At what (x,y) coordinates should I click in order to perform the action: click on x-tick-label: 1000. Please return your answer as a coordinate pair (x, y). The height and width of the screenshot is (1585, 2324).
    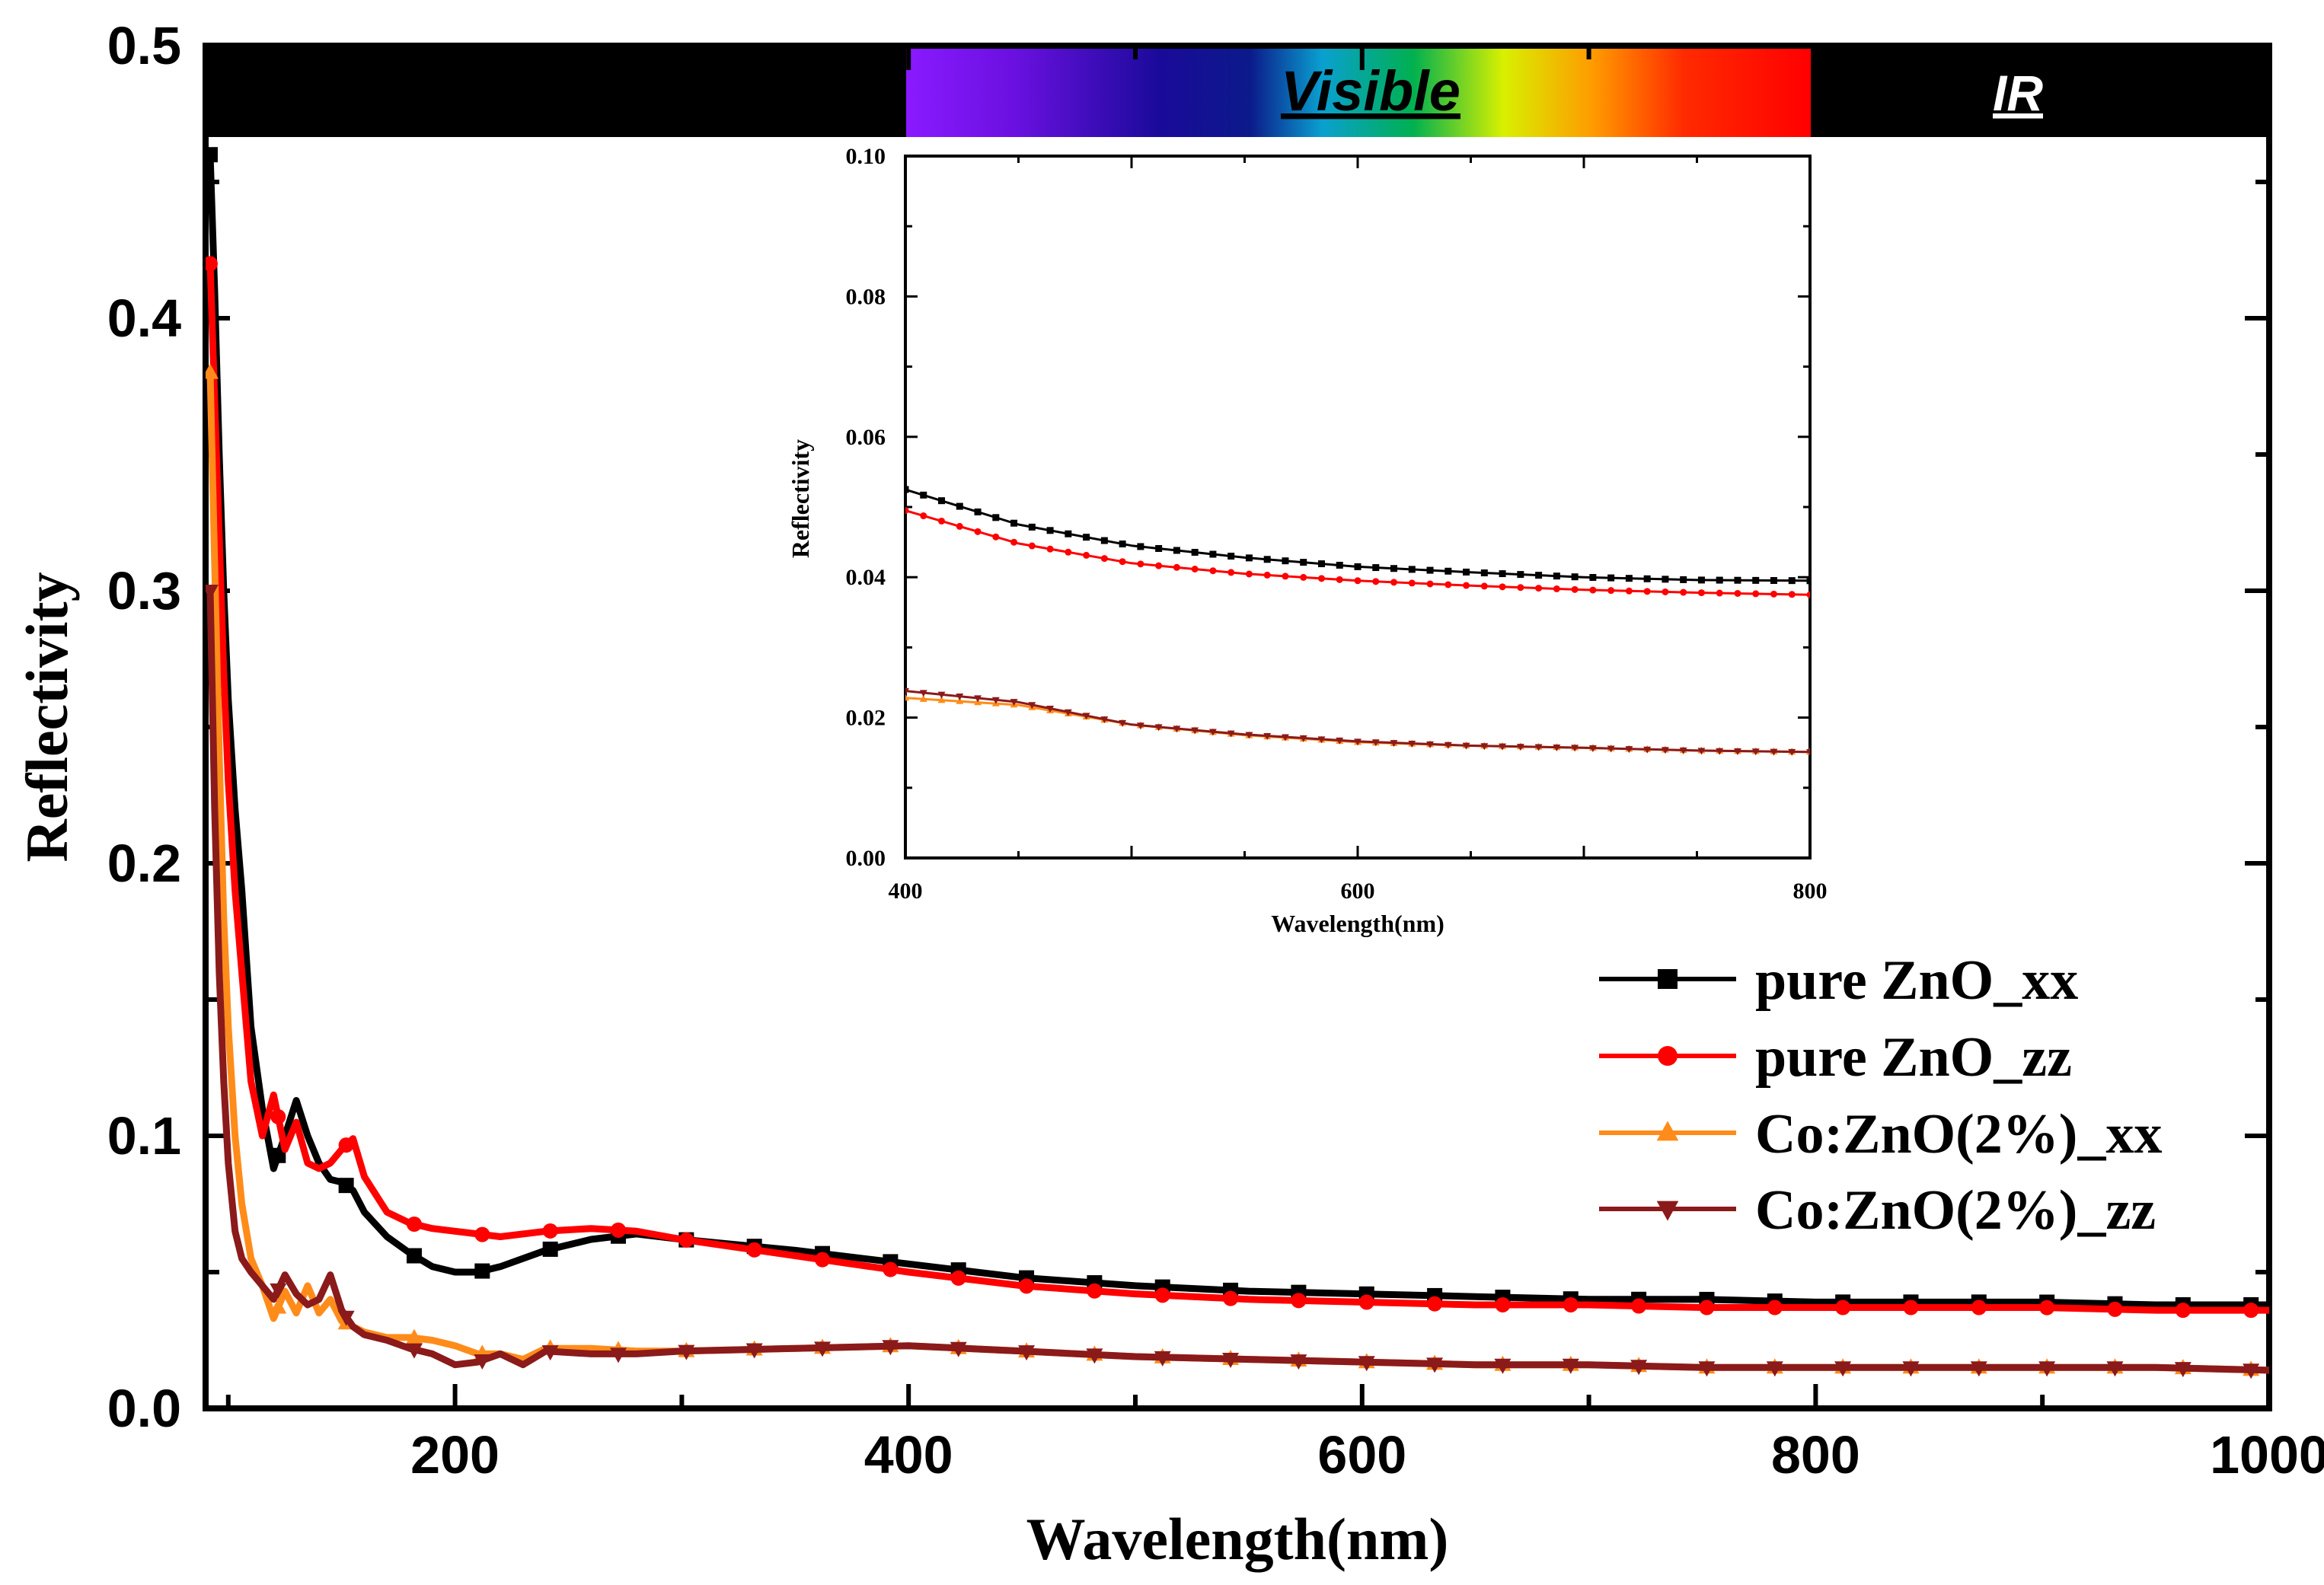
    Looking at the image, I should click on (2267, 1455).